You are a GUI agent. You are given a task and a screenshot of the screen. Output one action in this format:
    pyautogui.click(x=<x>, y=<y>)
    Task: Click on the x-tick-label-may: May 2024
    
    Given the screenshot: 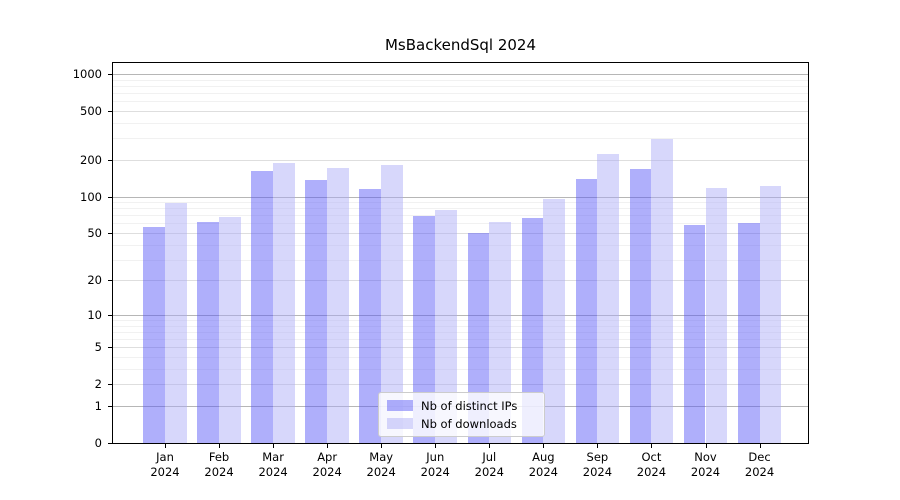 What is the action you would take?
    pyautogui.click(x=381, y=464)
    